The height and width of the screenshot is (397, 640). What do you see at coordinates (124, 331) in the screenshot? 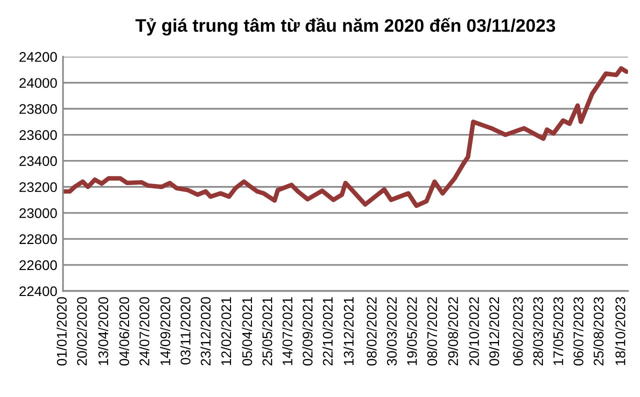
I see `x-tick-label: 04/06/2020` at bounding box center [124, 331].